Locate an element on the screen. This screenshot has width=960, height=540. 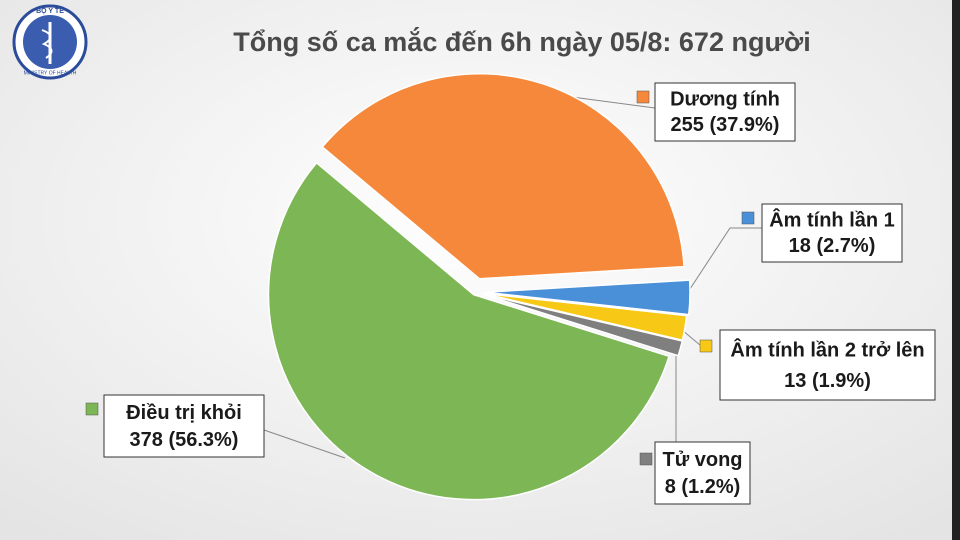
category-label: Âm tính lần 1 is located at coordinates (832, 220).